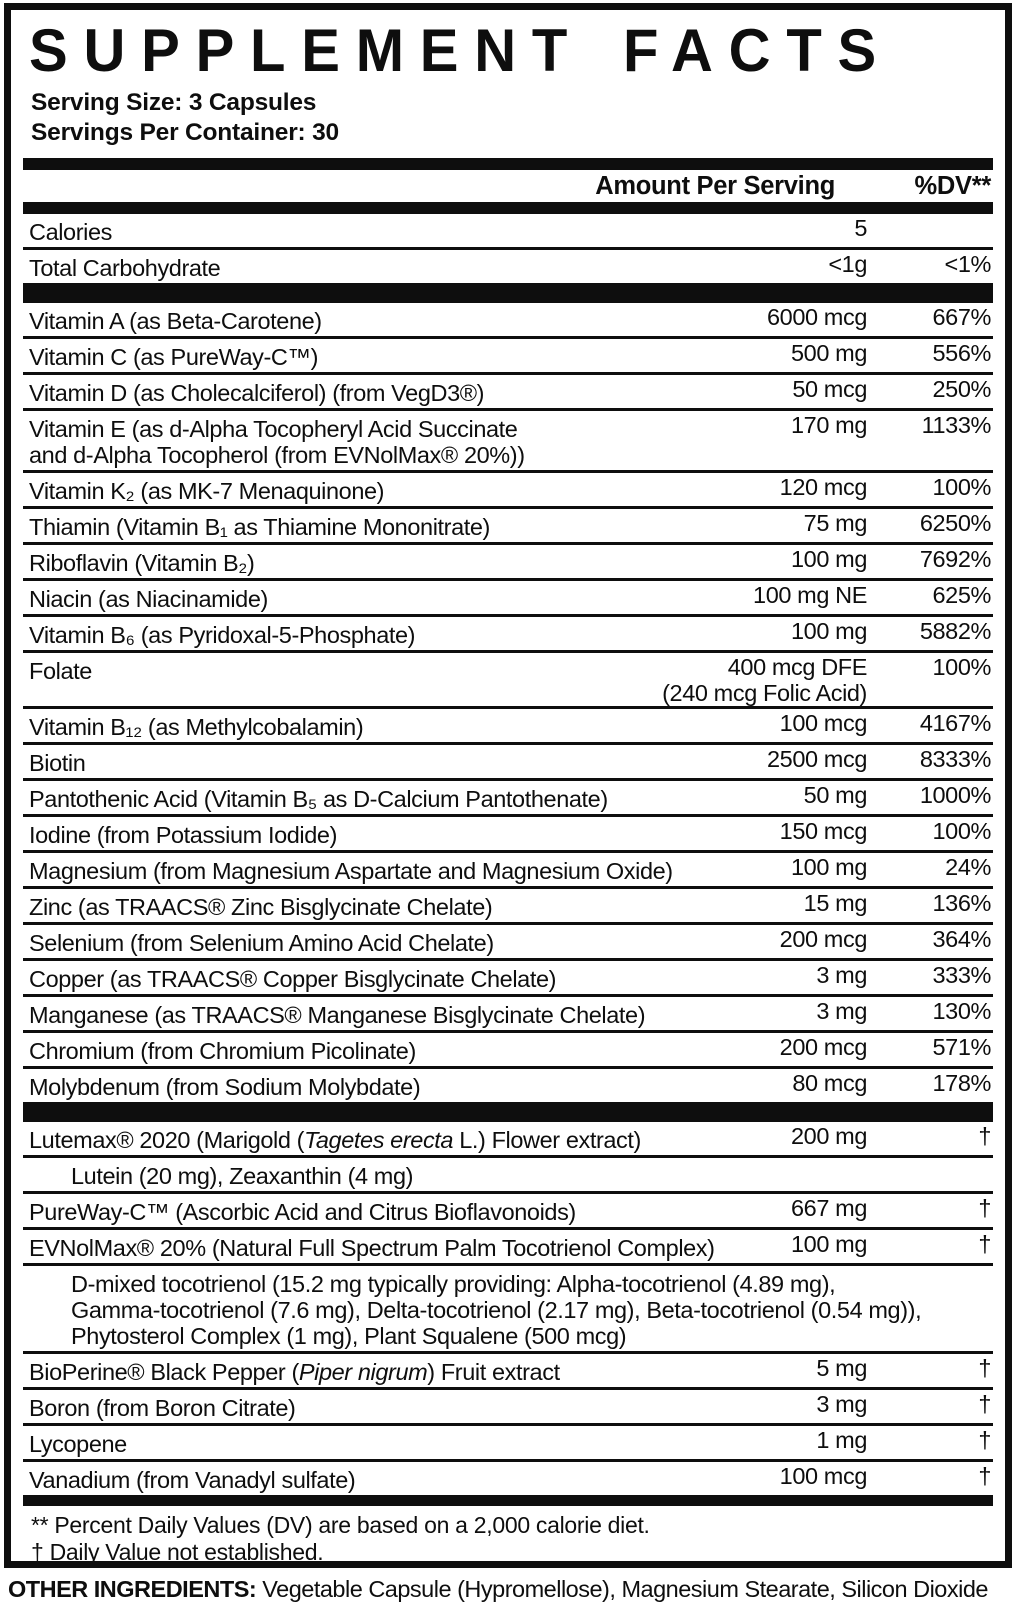 Image resolution: width=1016 pixels, height=1610 pixels. What do you see at coordinates (401, 1478) in the screenshot?
I see `nutrient-name: Vanadium (from Vanadyl sulfate)` at bounding box center [401, 1478].